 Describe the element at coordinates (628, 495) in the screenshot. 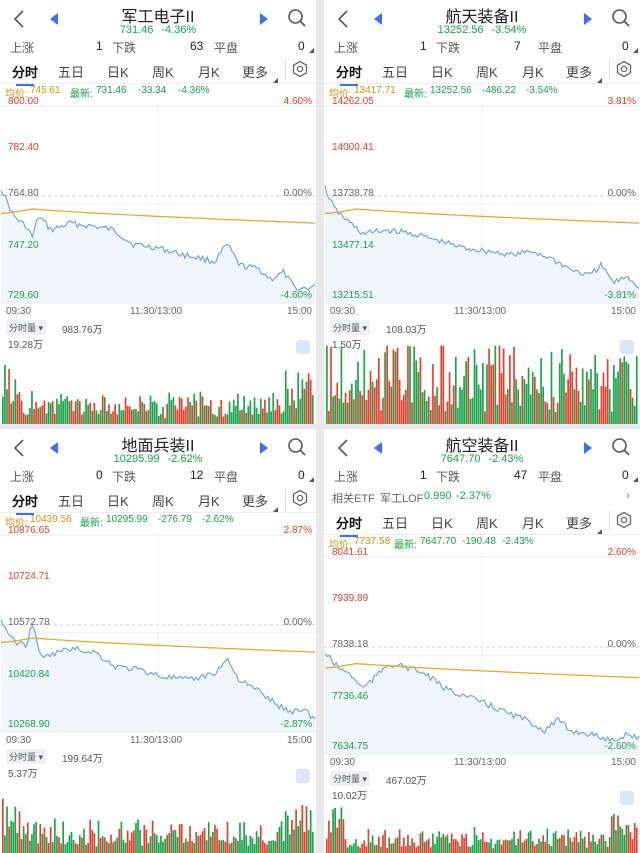

I see `chevron-right-icon: ›` at that location.